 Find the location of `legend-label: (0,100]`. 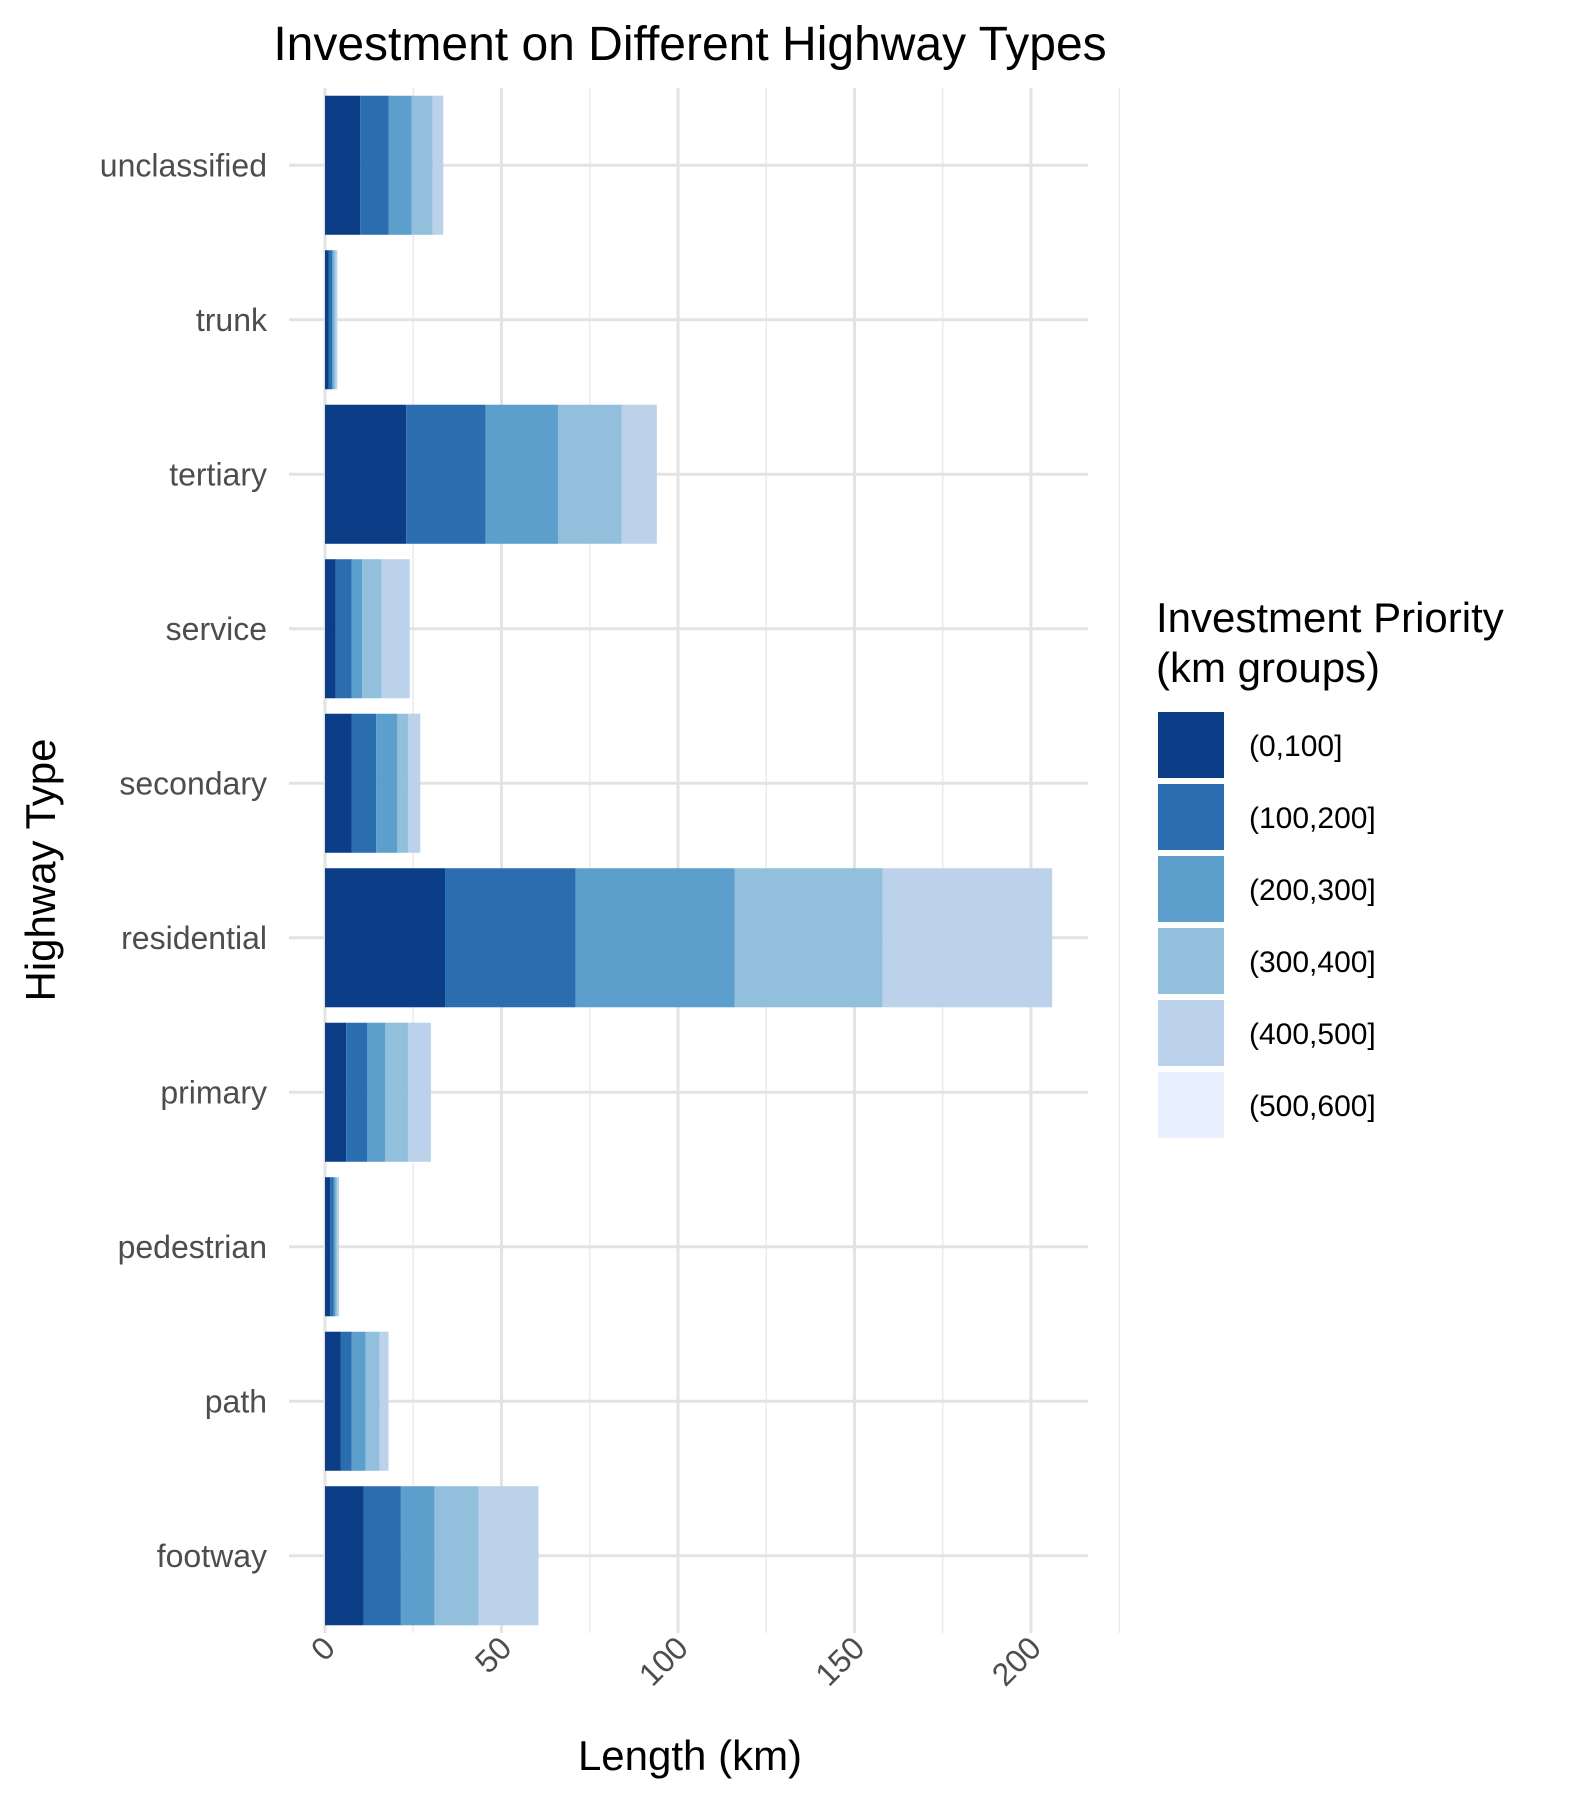

legend-label: (0,100] is located at coordinates (1295, 746).